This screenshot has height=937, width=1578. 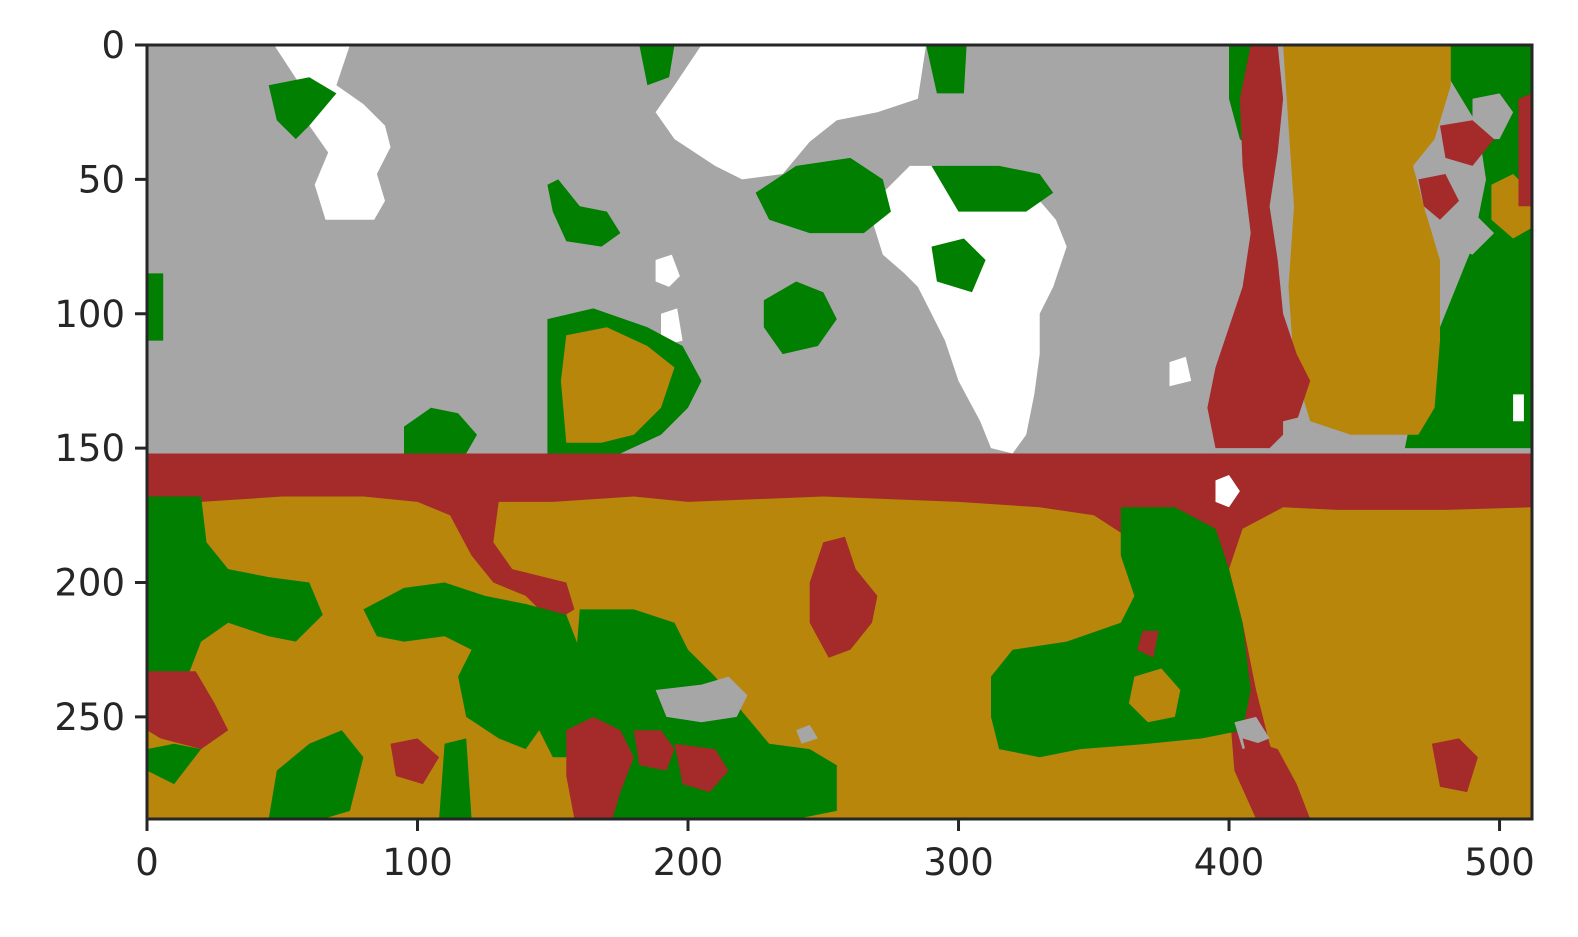 What do you see at coordinates (89, 717) in the screenshot?
I see `y-tick-label-250: 250` at bounding box center [89, 717].